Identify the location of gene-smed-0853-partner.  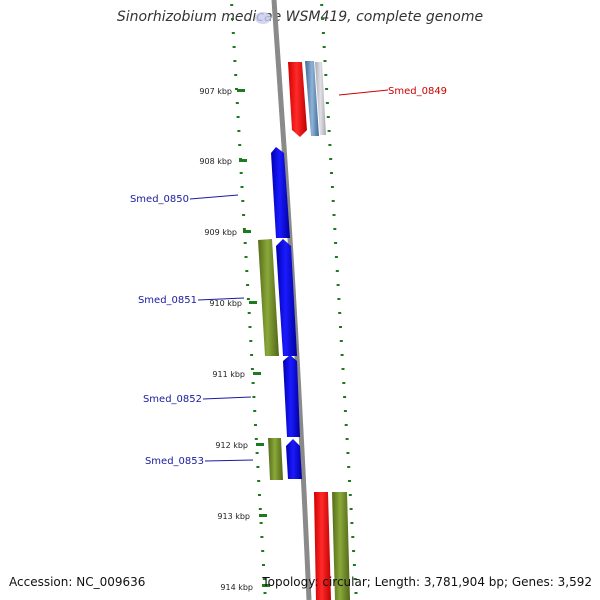
(294, 459).